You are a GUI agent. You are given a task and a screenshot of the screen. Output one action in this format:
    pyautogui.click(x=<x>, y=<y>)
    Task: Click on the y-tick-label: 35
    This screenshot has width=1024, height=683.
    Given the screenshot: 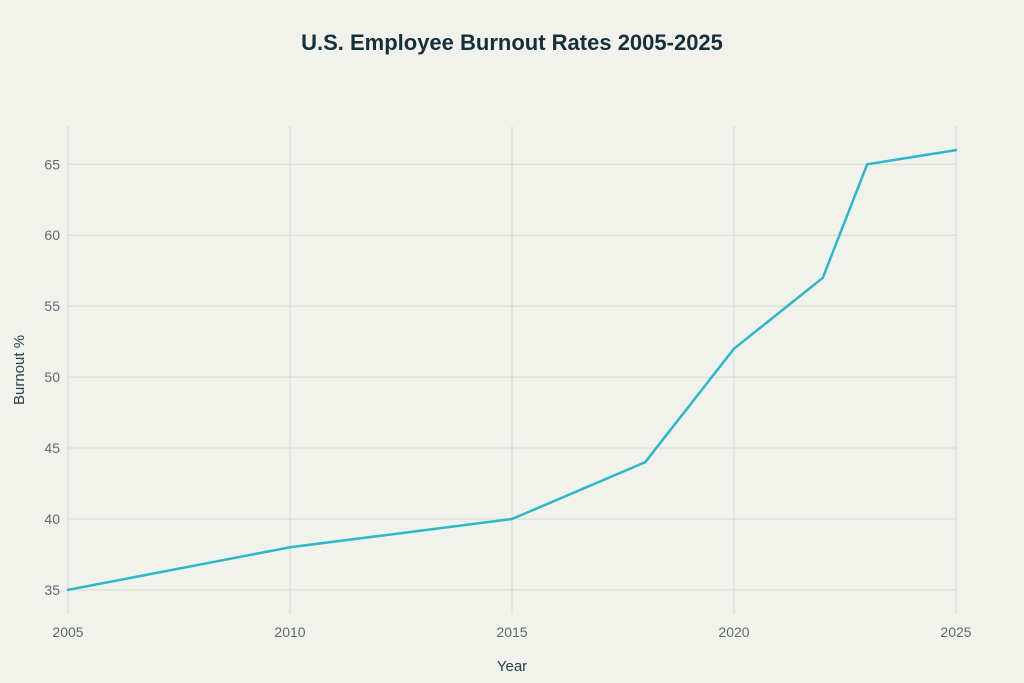 What is the action you would take?
    pyautogui.click(x=52, y=590)
    